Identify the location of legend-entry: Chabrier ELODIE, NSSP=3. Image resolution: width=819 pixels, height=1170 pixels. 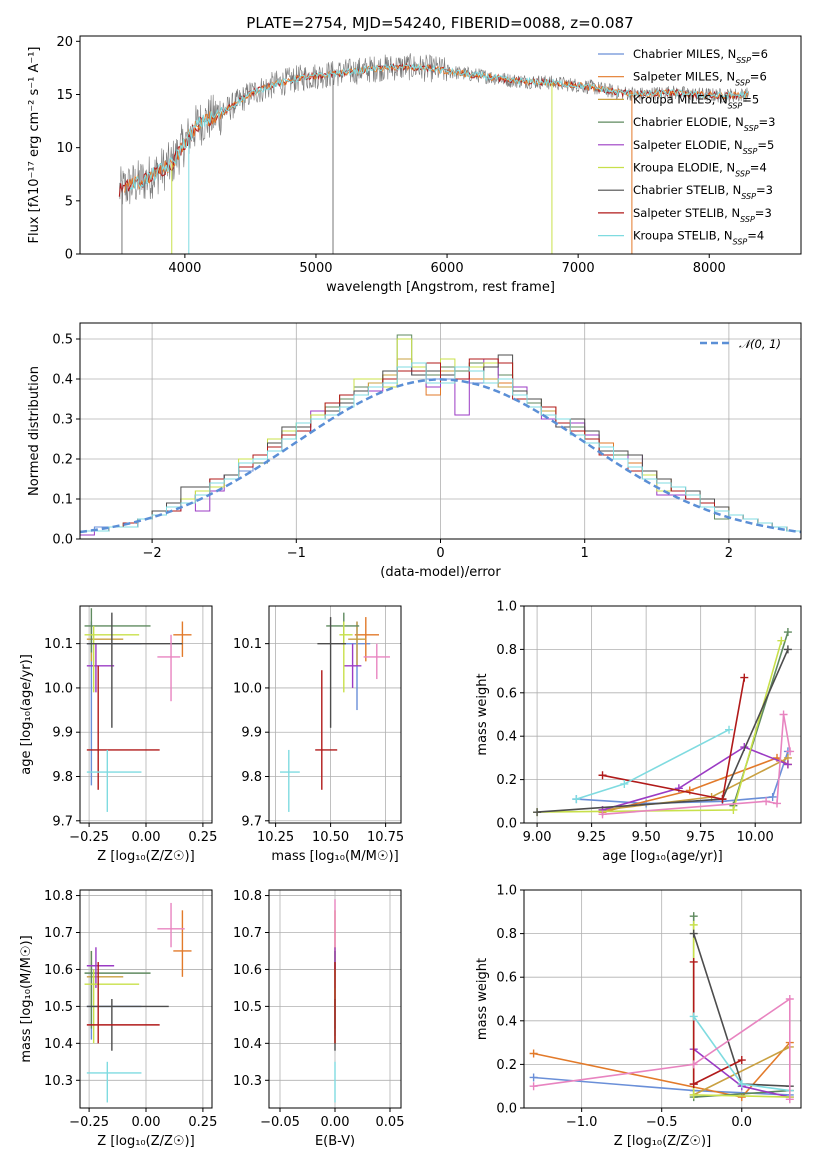
(704, 124).